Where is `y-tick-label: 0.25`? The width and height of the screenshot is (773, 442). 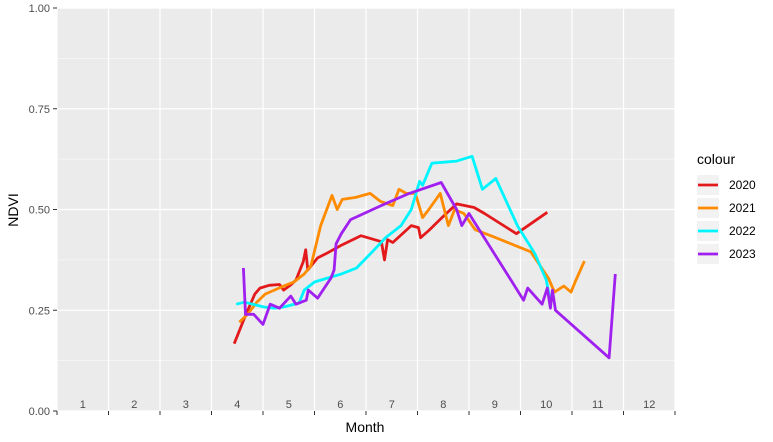 y-tick-label: 0.25 is located at coordinates (39, 311).